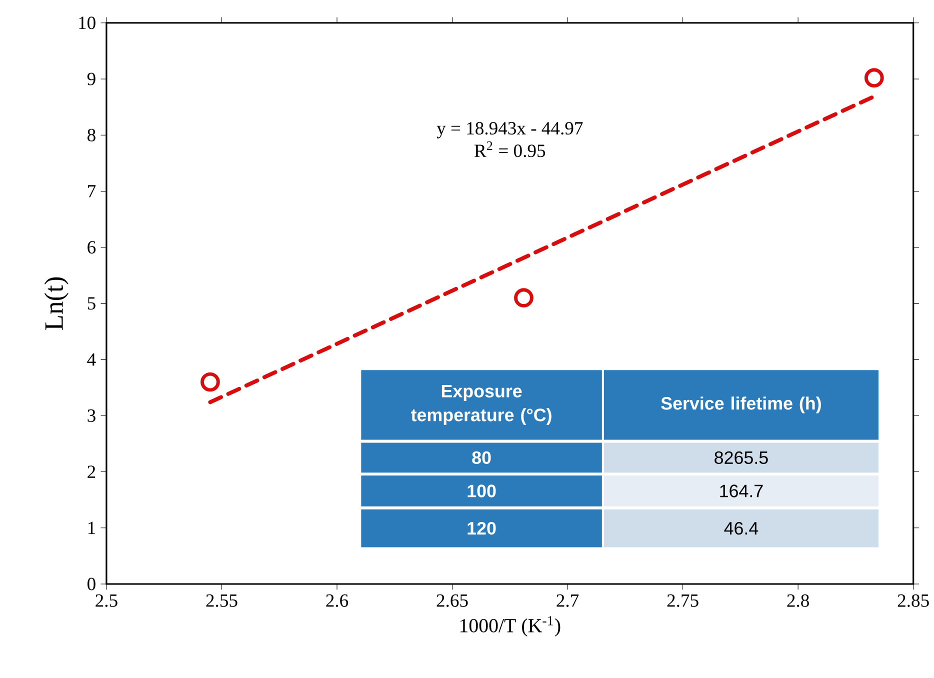  What do you see at coordinates (741, 528) in the screenshot?
I see `annotation: 46.4` at bounding box center [741, 528].